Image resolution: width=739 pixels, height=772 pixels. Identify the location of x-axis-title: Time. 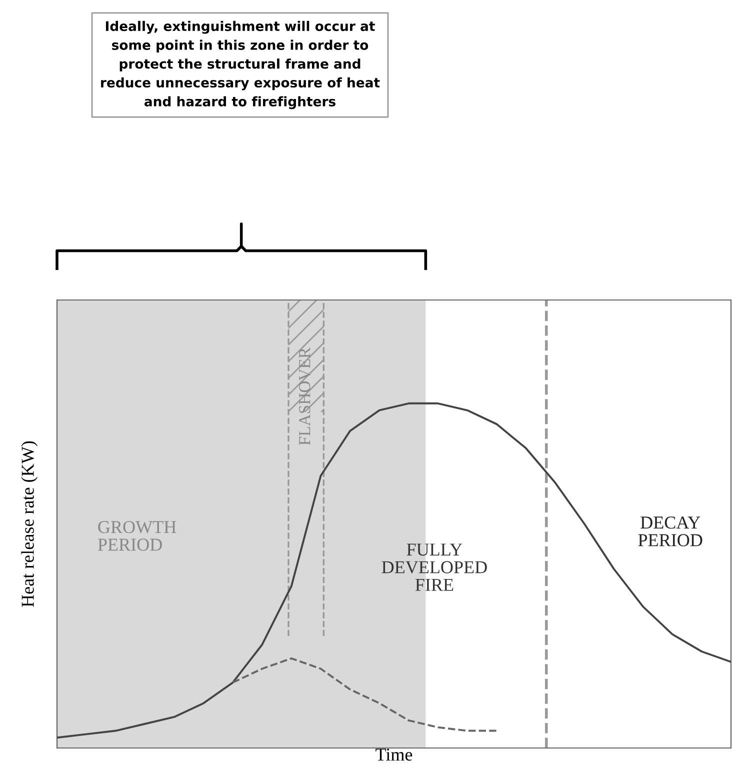
(394, 754).